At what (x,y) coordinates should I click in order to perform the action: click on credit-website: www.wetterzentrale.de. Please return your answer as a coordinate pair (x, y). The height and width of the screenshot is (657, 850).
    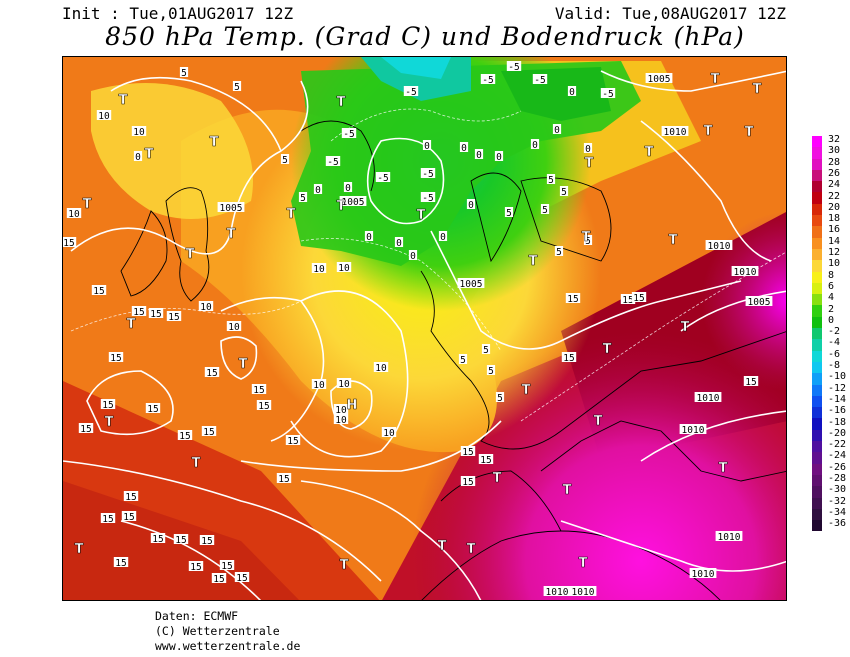
    Looking at the image, I should click on (228, 646).